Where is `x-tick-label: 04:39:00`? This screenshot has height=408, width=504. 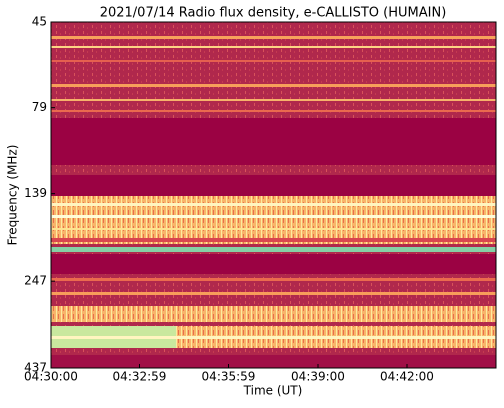
x-tick-label: 04:39:00 is located at coordinates (318, 377).